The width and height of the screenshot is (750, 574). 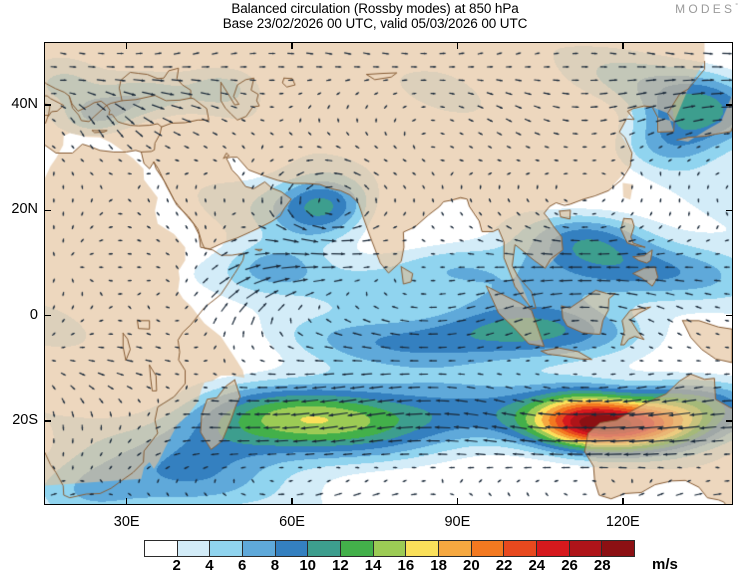 What do you see at coordinates (209, 565) in the screenshot?
I see `colorbar-tick-4: 4` at bounding box center [209, 565].